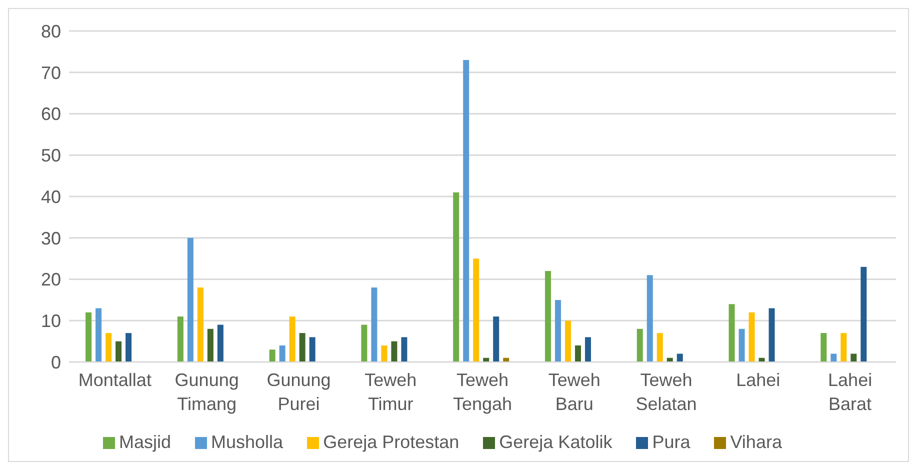  Describe the element at coordinates (390, 392) in the screenshot. I see `x-tick-label: Teweh Timur` at that location.